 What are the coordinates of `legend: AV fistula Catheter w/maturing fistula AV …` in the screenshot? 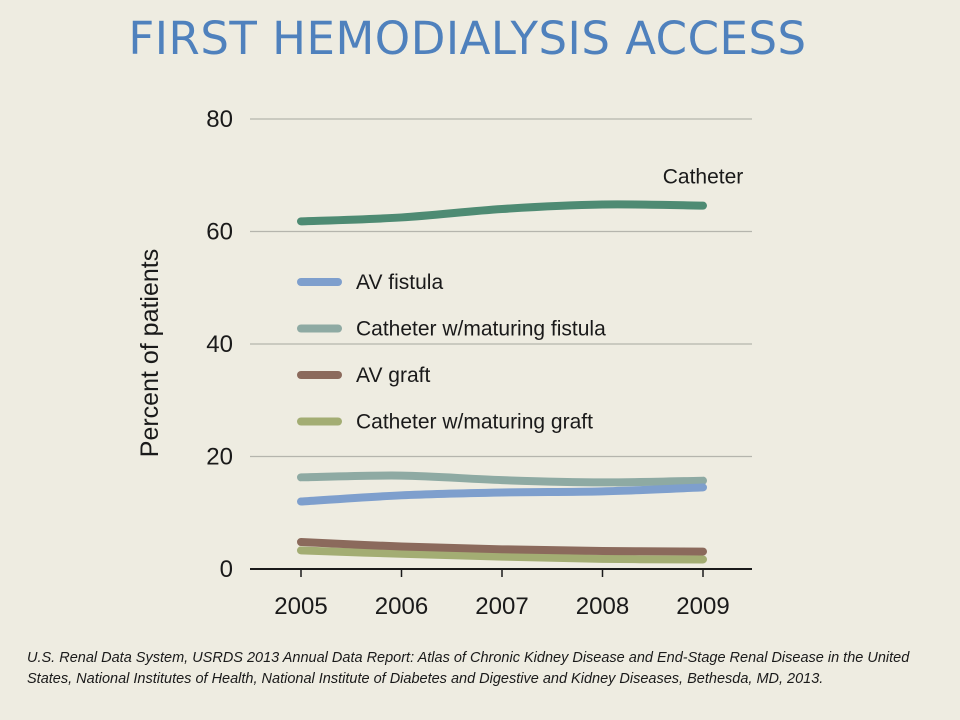 It's located at (451, 352).